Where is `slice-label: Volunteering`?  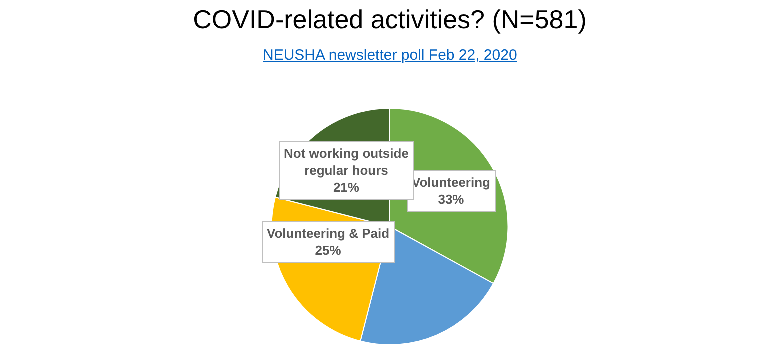
slice-label: Volunteering is located at coordinates (451, 182).